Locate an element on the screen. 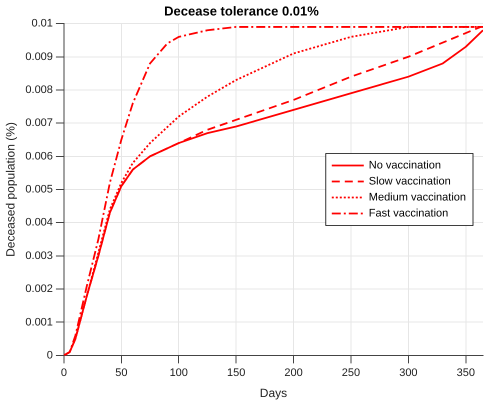  y-tick-label: 0.005 is located at coordinates (39, 190).